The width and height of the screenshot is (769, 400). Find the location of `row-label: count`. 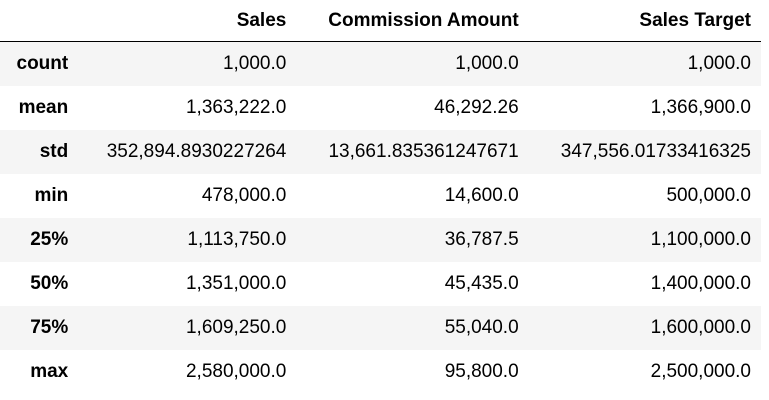

row-label: count is located at coordinates (42, 63).